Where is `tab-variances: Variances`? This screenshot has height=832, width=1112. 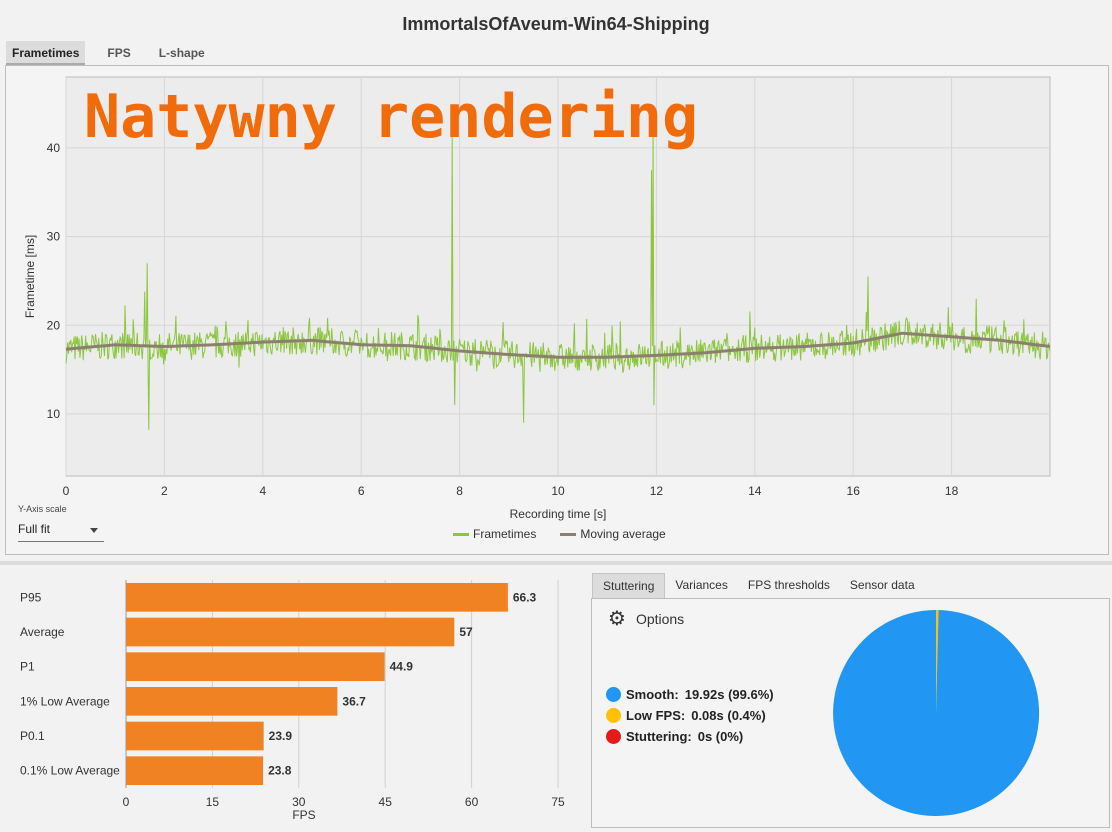
tab-variances: Variances is located at coordinates (701, 585).